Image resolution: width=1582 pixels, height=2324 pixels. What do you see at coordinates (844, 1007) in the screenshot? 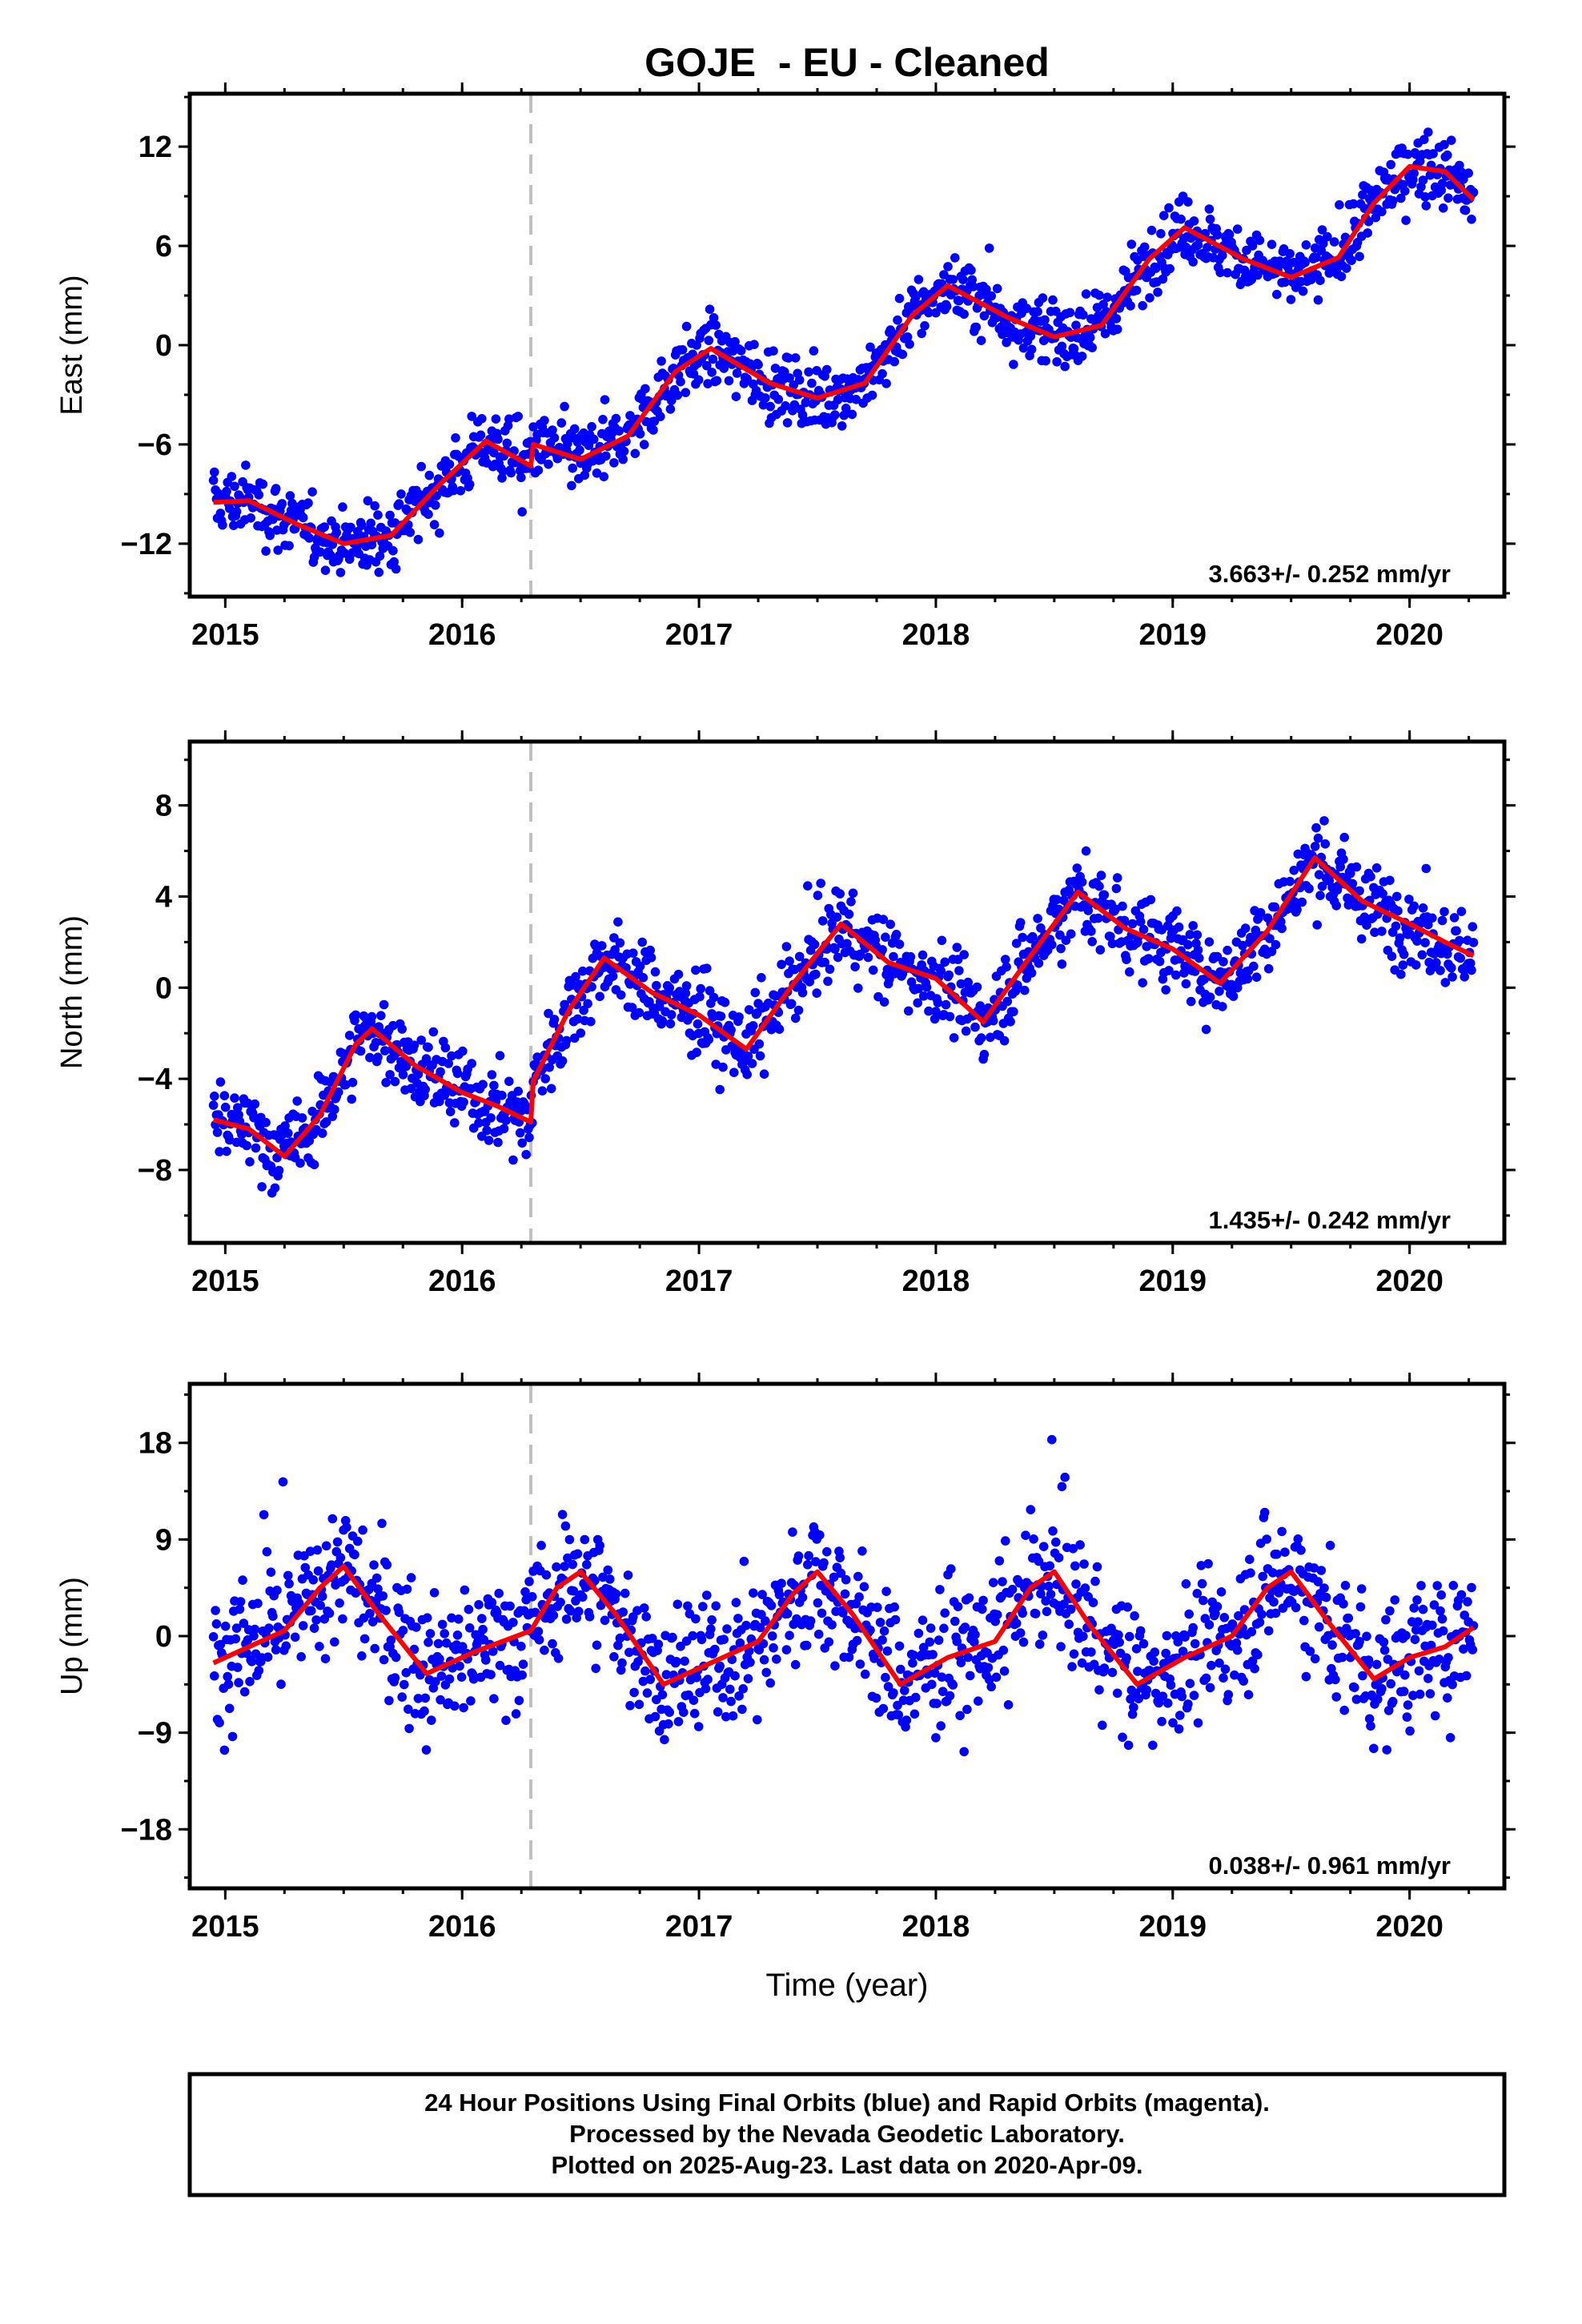
I see `data-points` at bounding box center [844, 1007].